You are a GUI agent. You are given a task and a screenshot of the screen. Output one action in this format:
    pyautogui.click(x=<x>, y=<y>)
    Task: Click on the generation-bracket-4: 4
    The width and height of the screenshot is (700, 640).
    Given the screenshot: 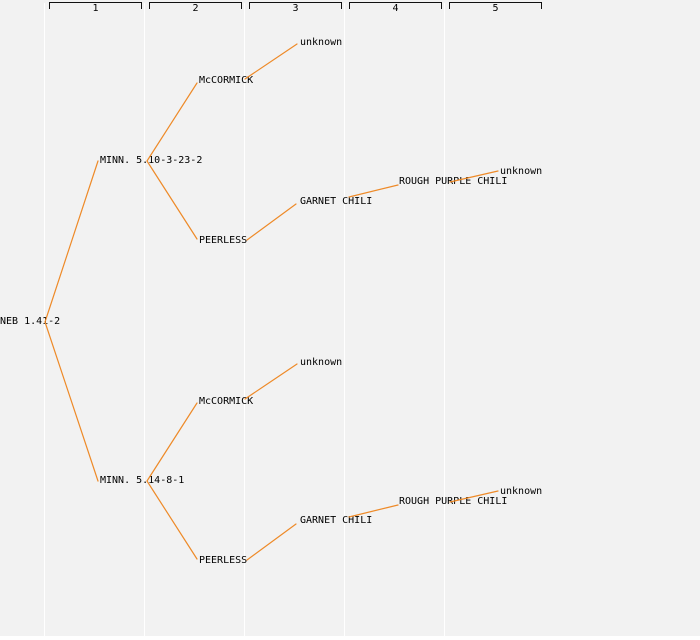 What is the action you would take?
    pyautogui.click(x=395, y=8)
    